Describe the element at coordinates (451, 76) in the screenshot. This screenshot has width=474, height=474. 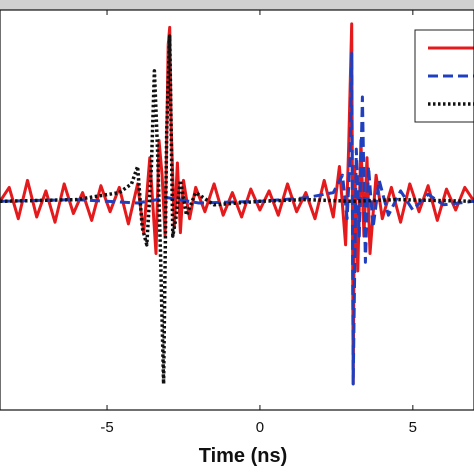
I see `legend-samples` at that location.